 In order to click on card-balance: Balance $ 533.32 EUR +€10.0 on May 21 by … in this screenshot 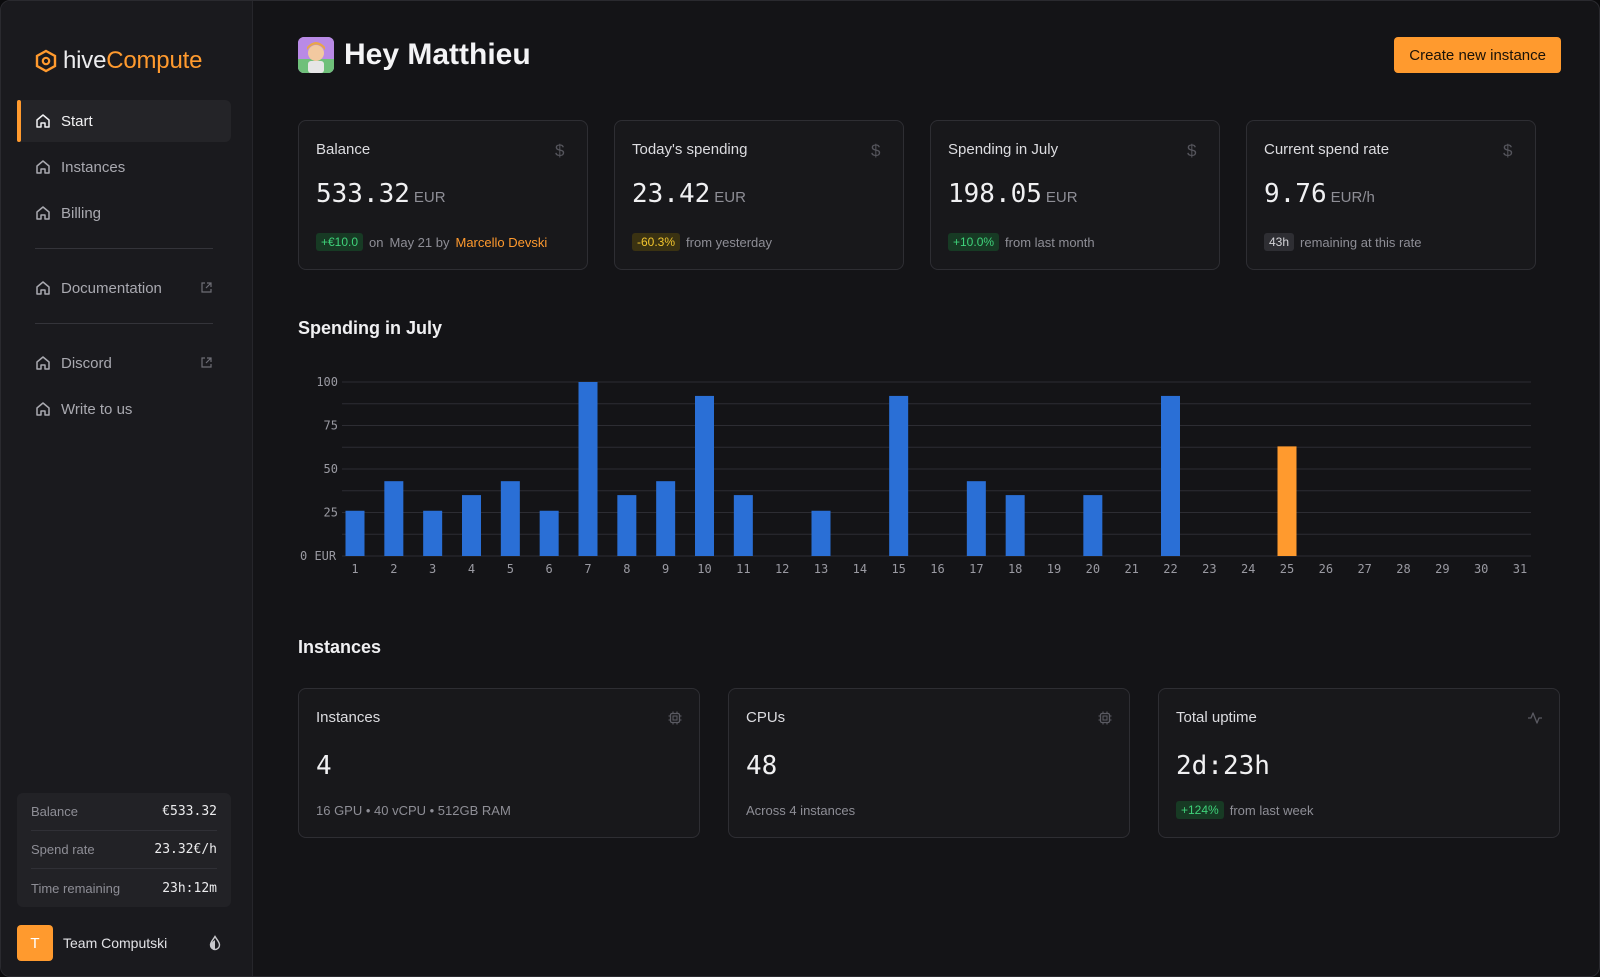, I will do `click(443, 195)`.